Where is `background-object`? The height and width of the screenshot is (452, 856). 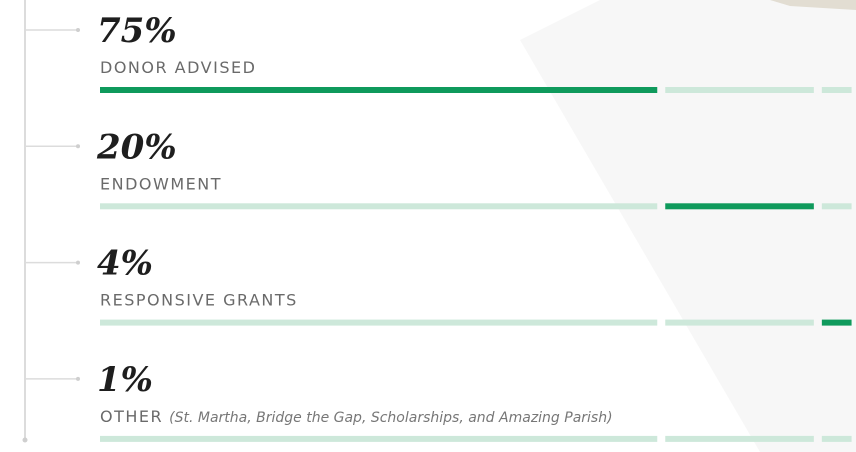 background-object is located at coordinates (813, 5).